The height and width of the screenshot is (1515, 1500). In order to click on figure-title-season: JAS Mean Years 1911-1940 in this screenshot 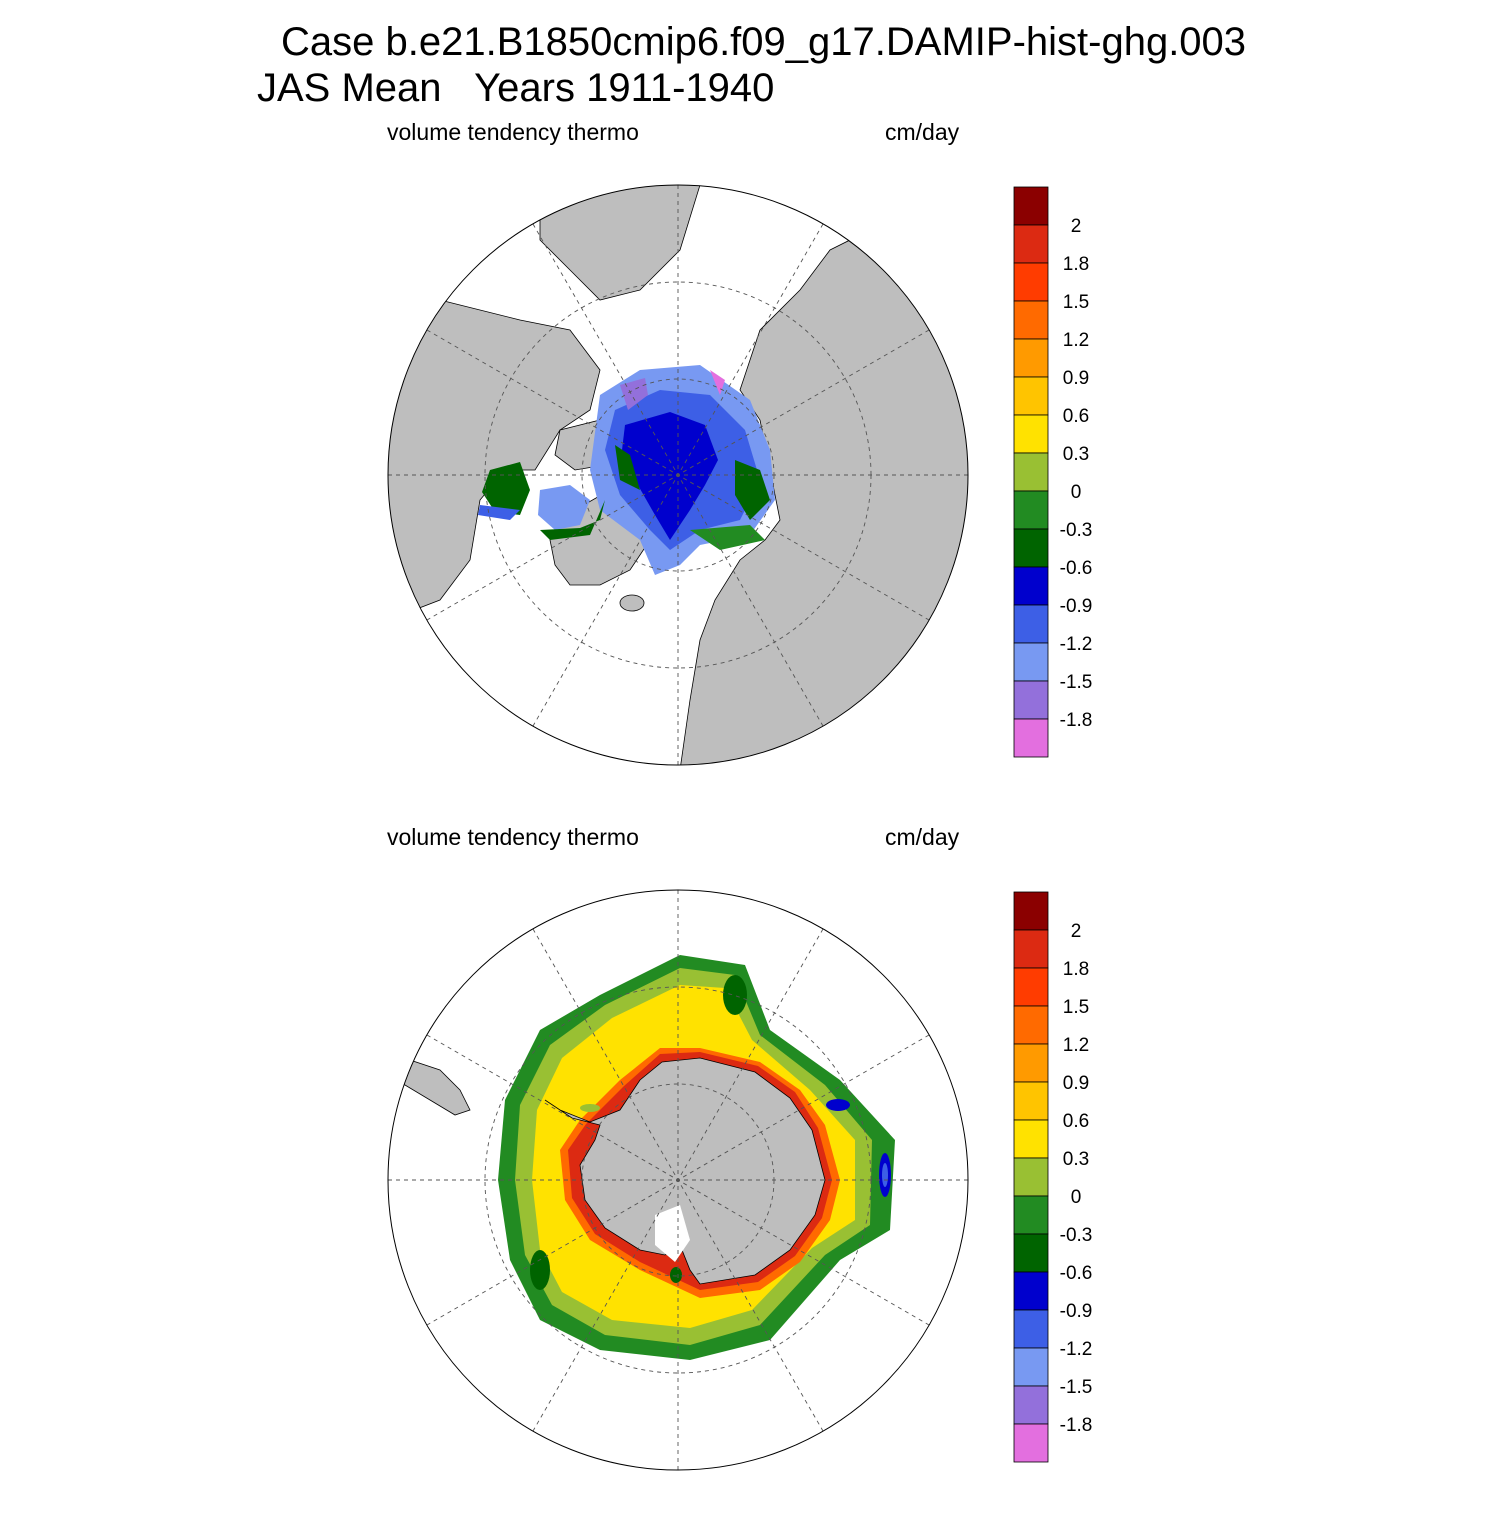, I will do `click(516, 88)`.